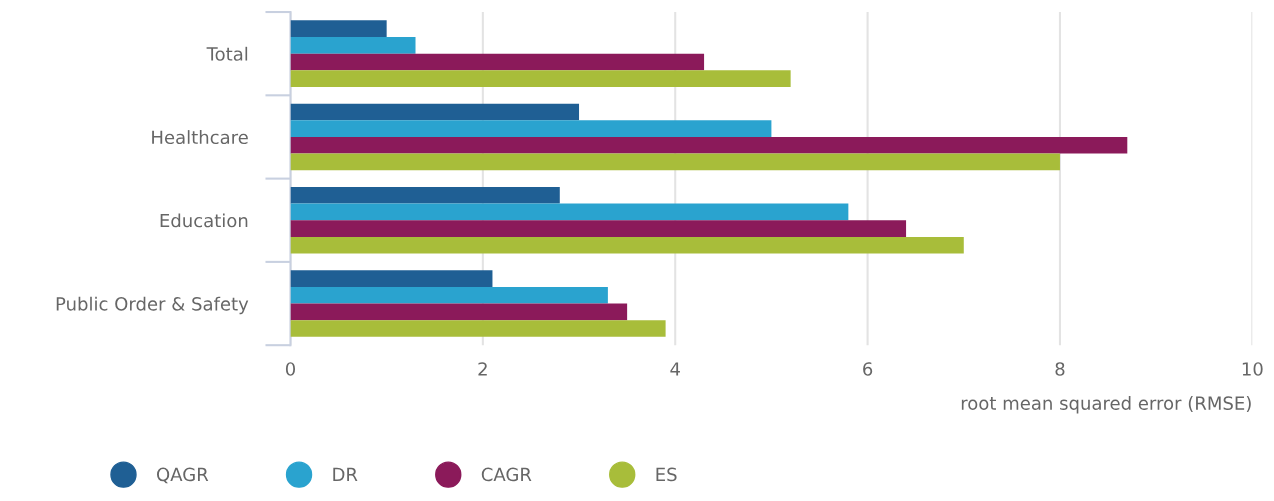 This screenshot has width=1274, height=501. Describe the element at coordinates (345, 474) in the screenshot. I see `legend-label: DR` at that location.